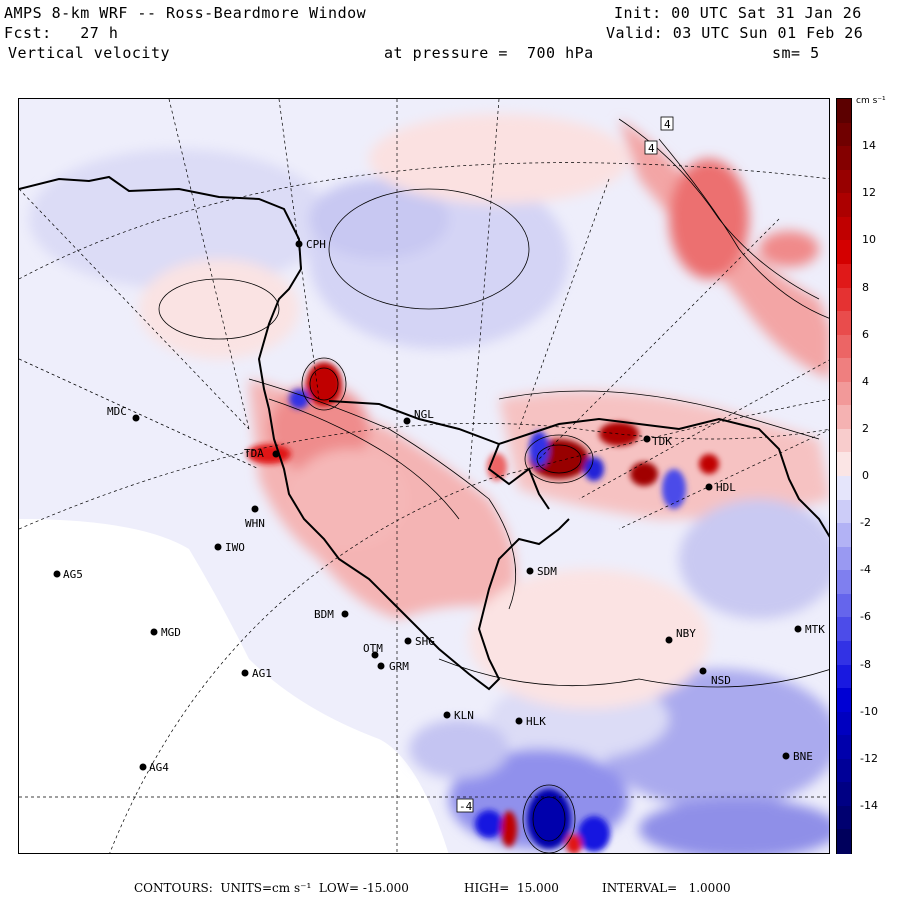  I want to click on station-grm: GRM, so click(393, 666).